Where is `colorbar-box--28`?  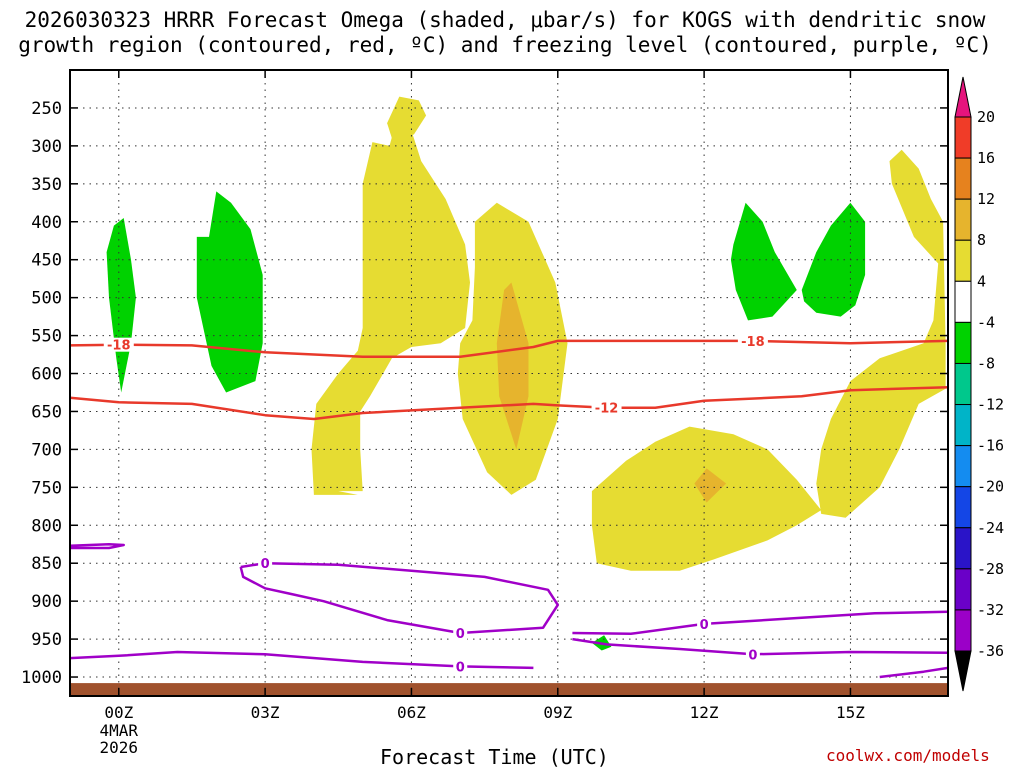
colorbar-box--28 is located at coordinates (963, 548).